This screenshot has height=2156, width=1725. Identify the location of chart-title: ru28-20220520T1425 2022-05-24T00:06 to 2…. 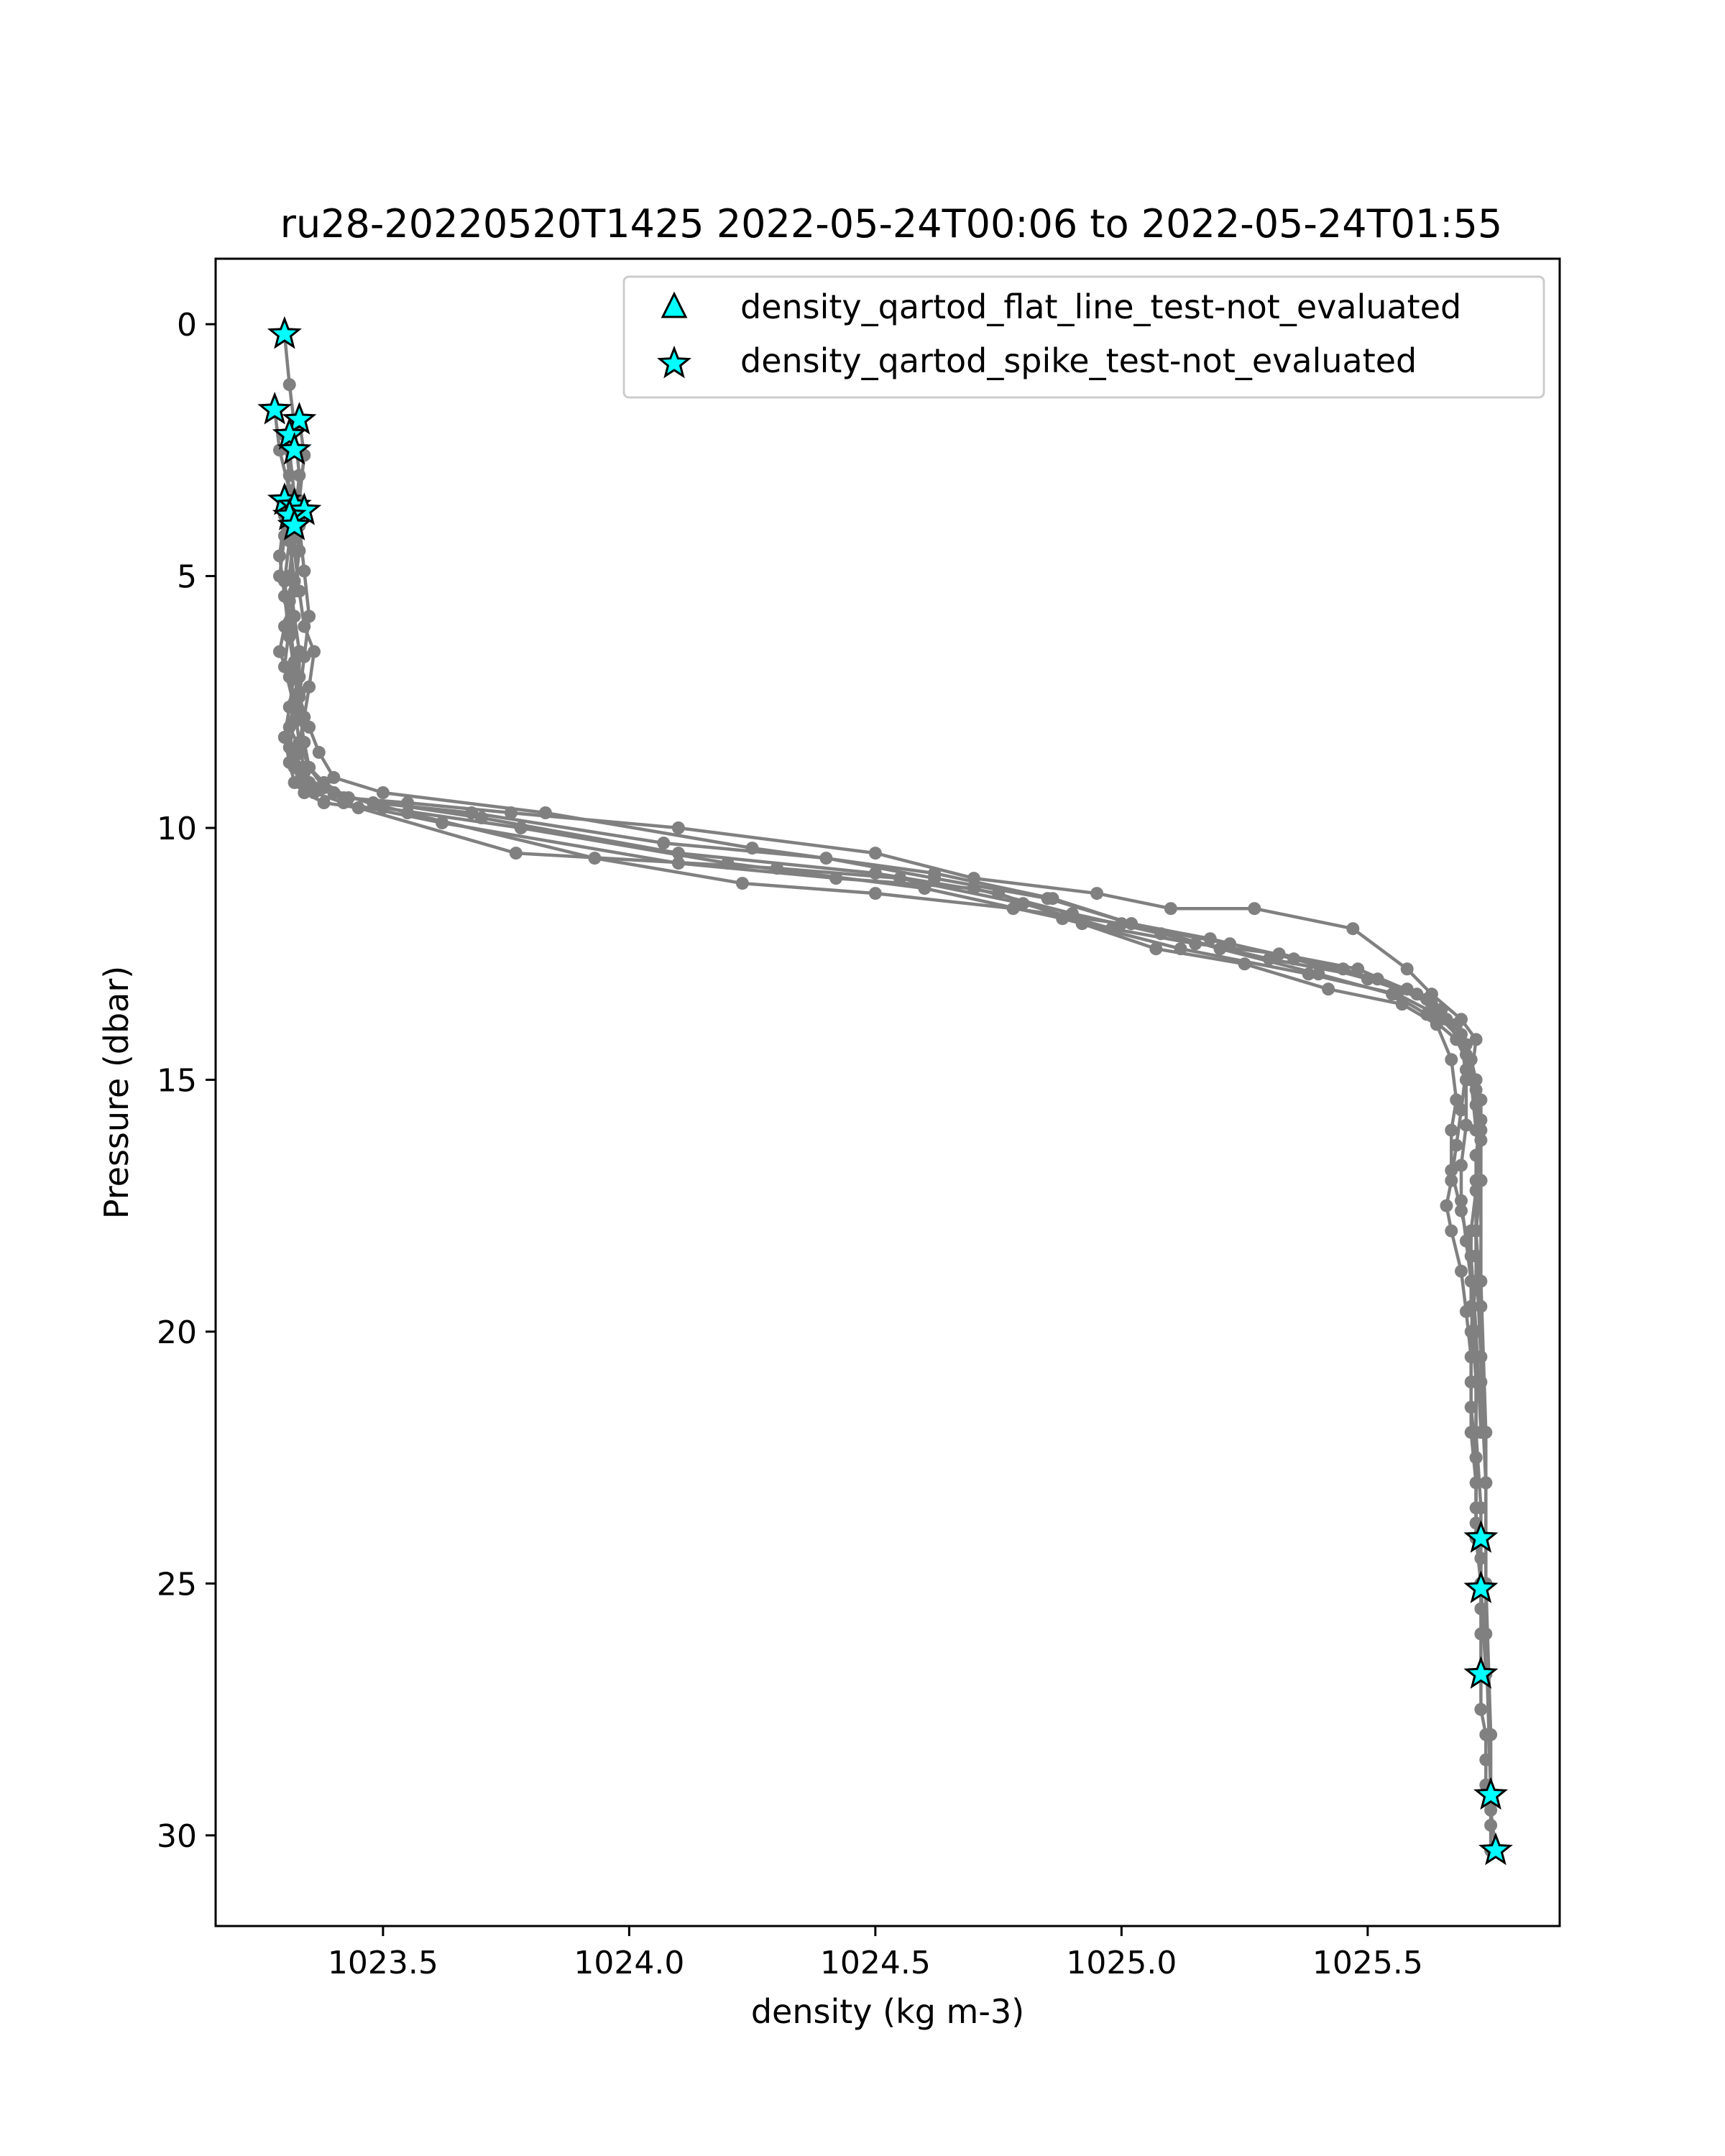
(891, 224).